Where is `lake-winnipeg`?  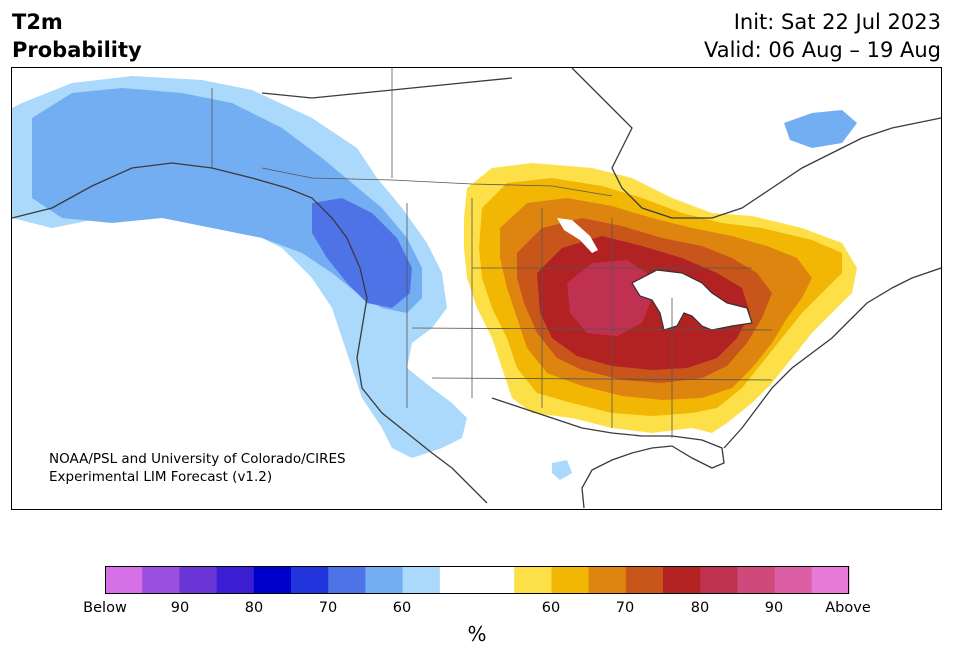
lake-winnipeg is located at coordinates (577, 235).